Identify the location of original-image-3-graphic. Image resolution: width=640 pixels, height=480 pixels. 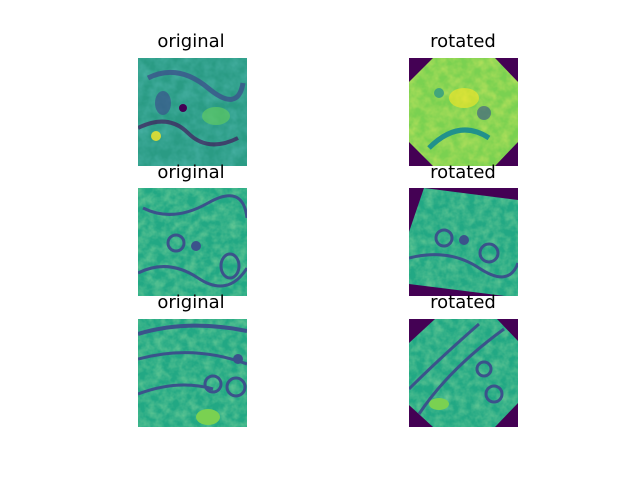
(192, 373).